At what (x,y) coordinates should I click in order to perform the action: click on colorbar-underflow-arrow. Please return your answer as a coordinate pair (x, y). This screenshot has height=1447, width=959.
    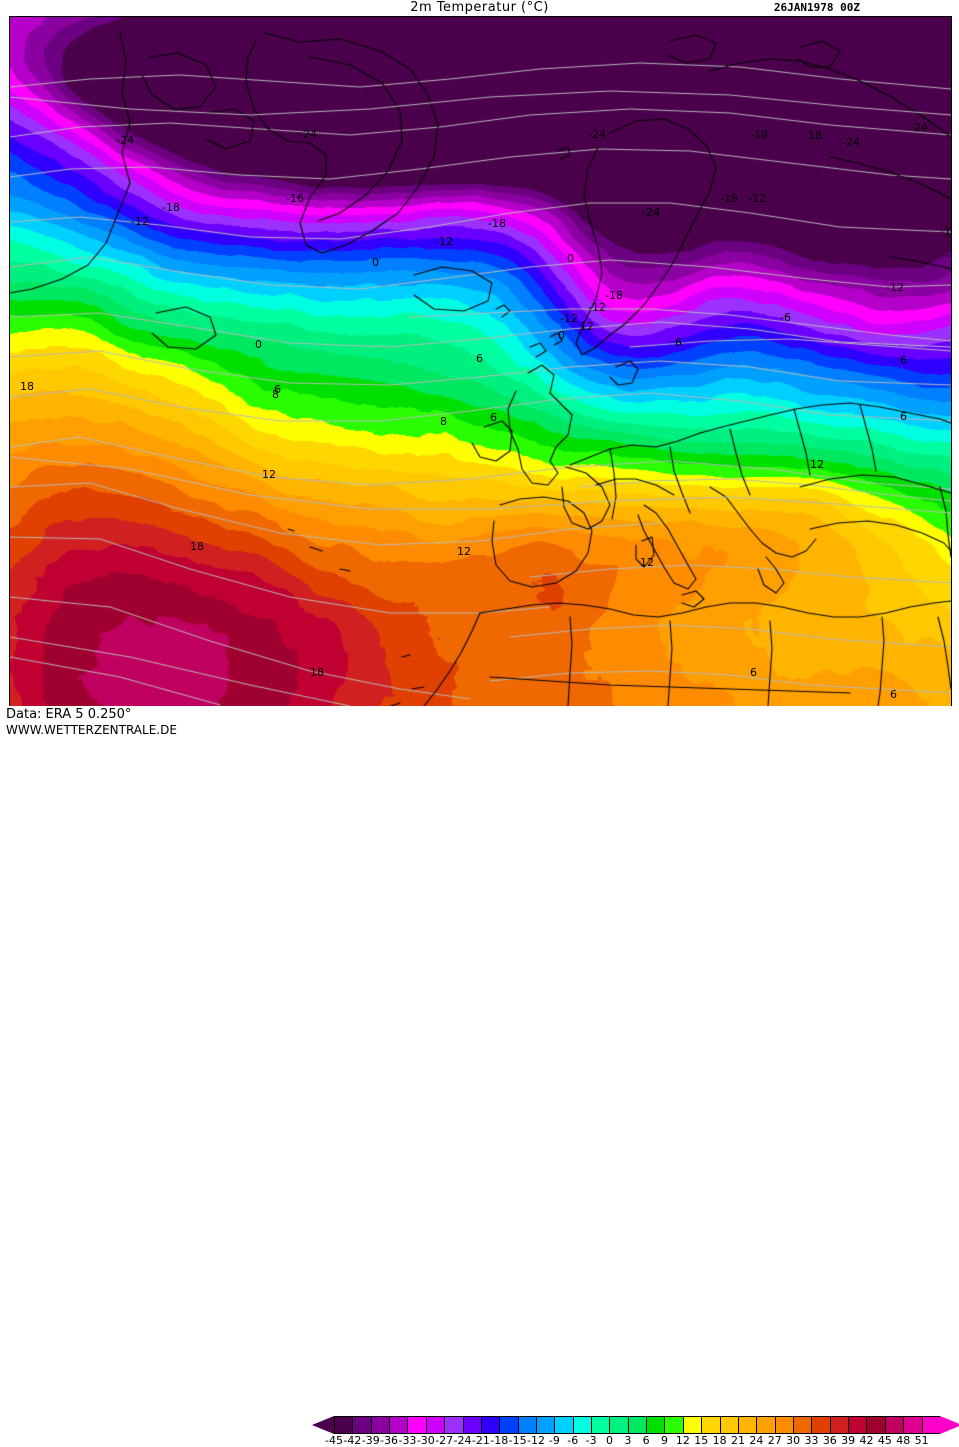
    Looking at the image, I should click on (323, 1425).